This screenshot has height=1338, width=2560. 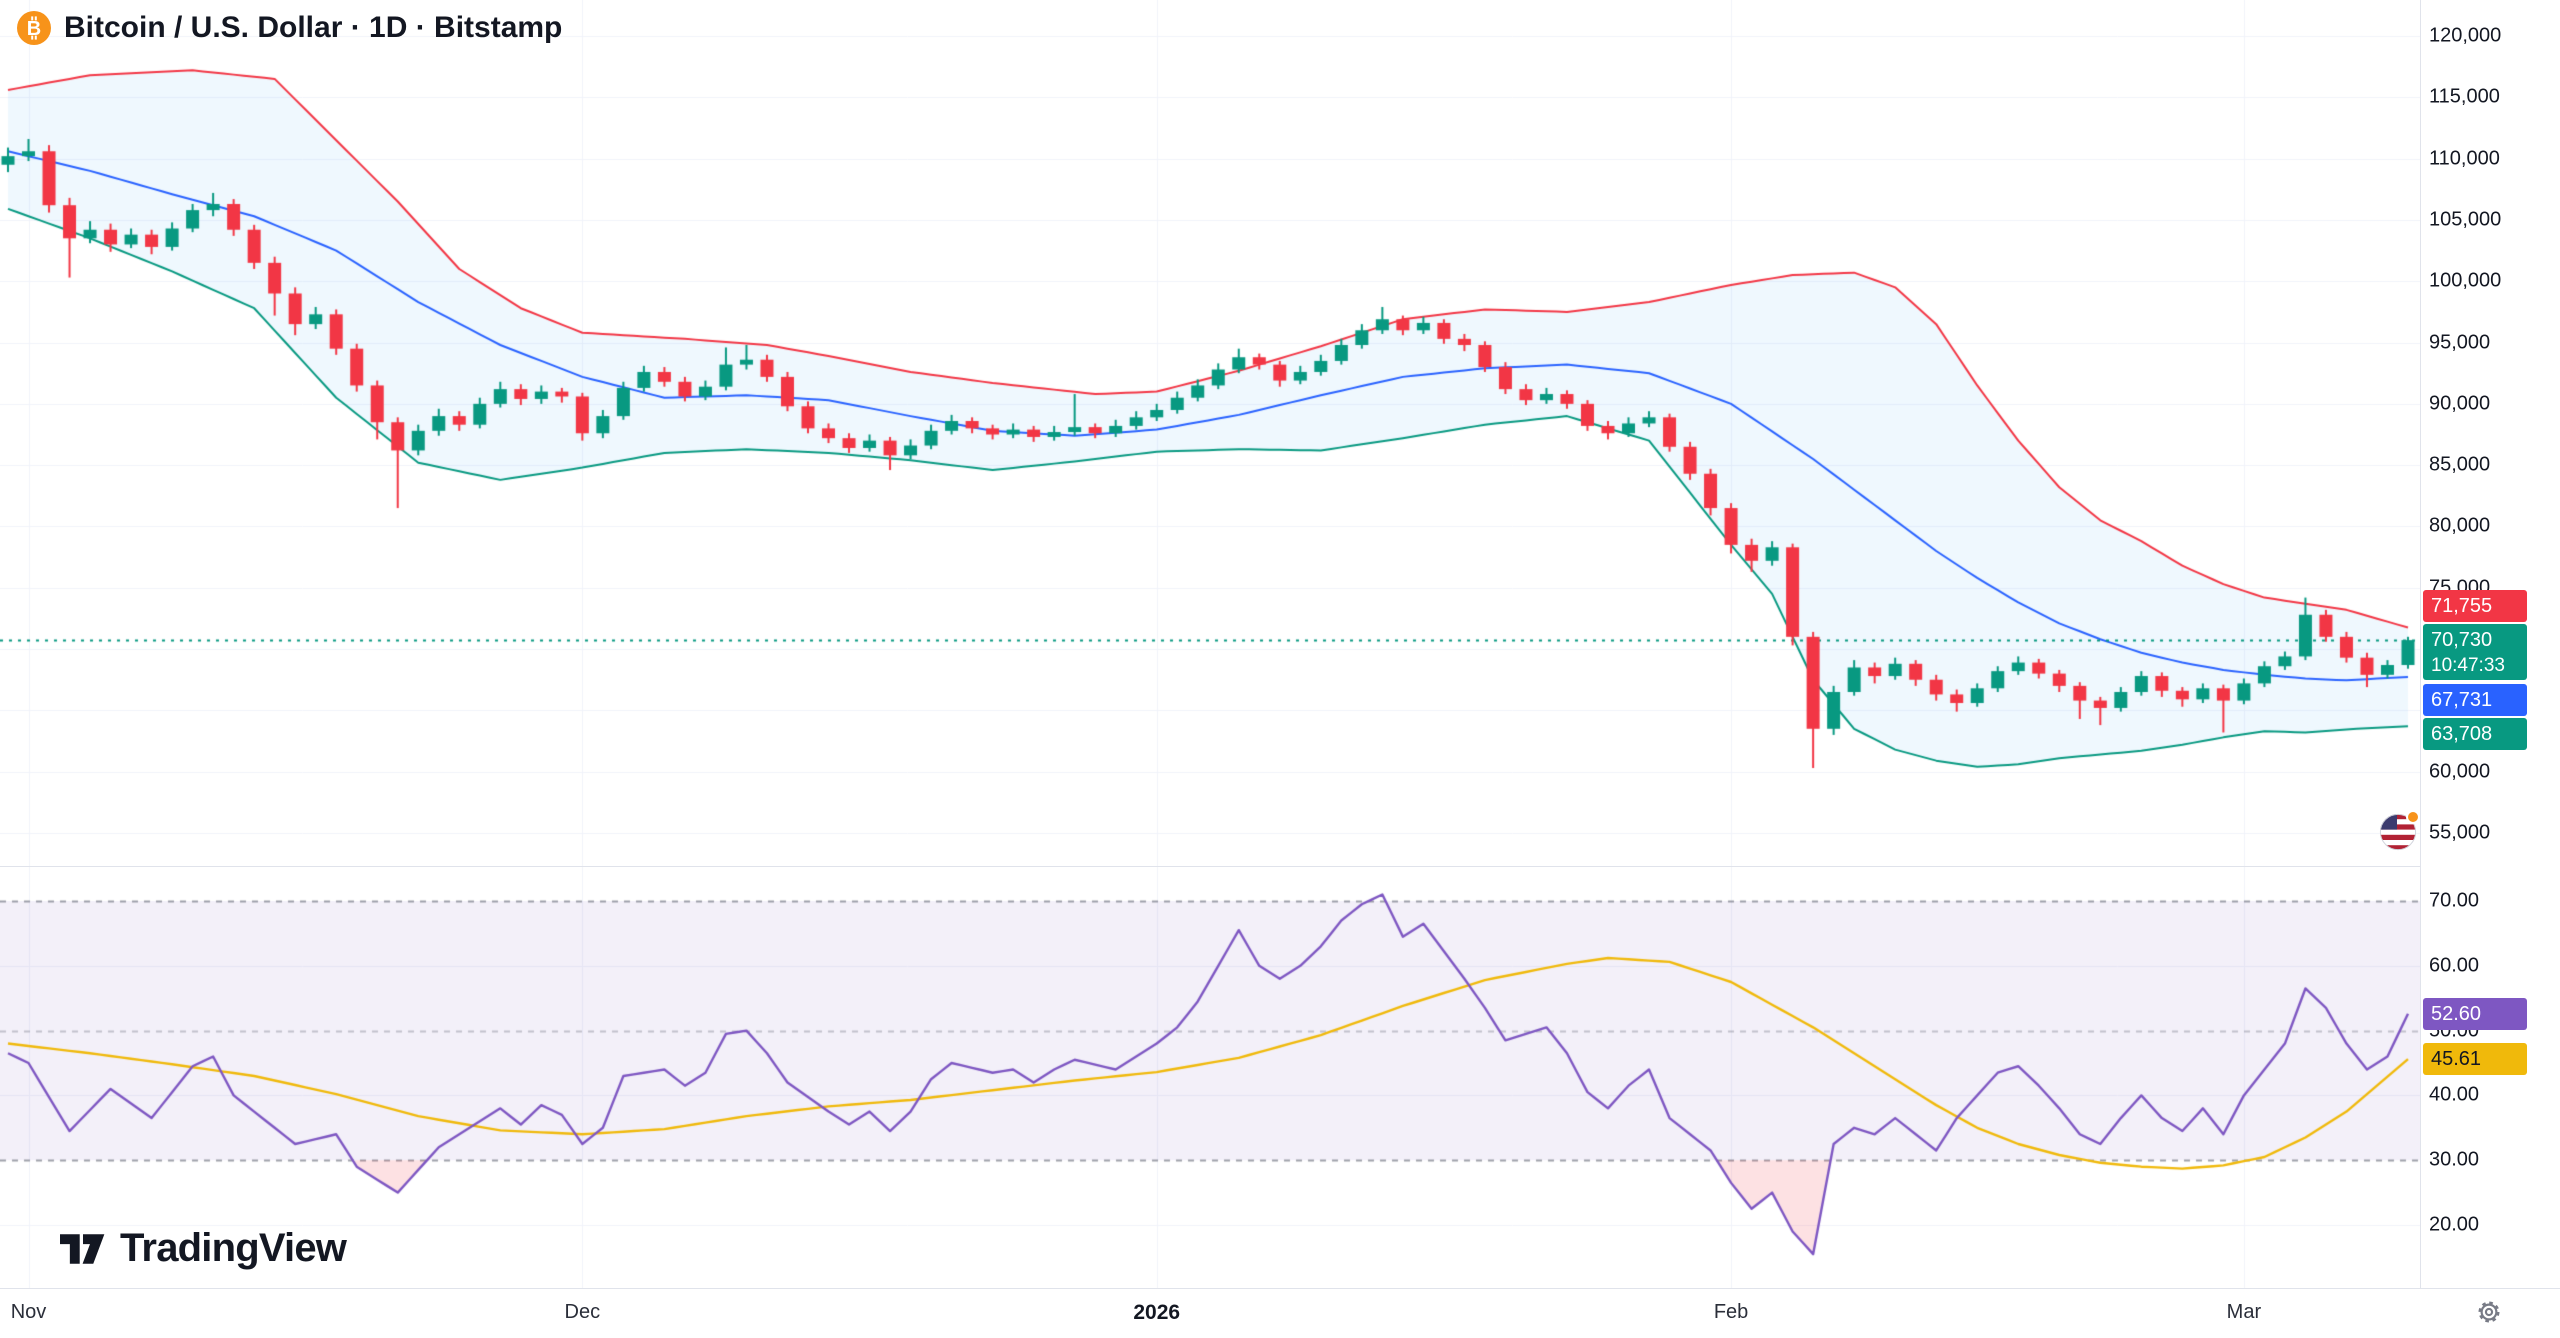 I want to click on time-tick-label: Nov, so click(x=28, y=1312).